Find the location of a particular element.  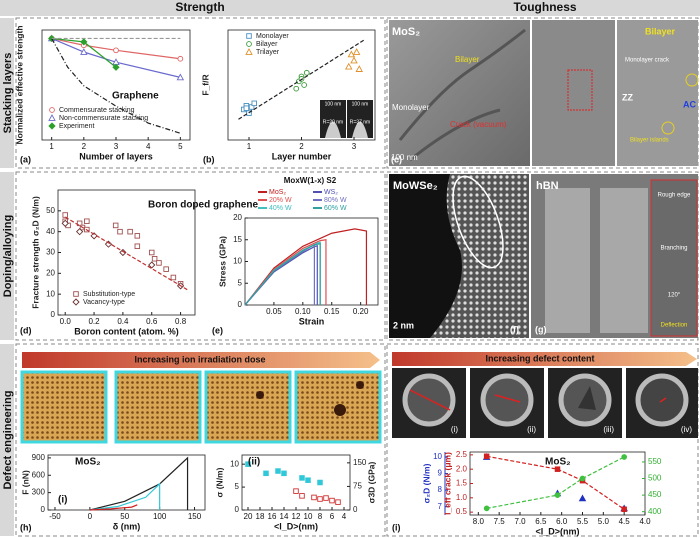

annotation: (ii) is located at coordinates (254, 462).